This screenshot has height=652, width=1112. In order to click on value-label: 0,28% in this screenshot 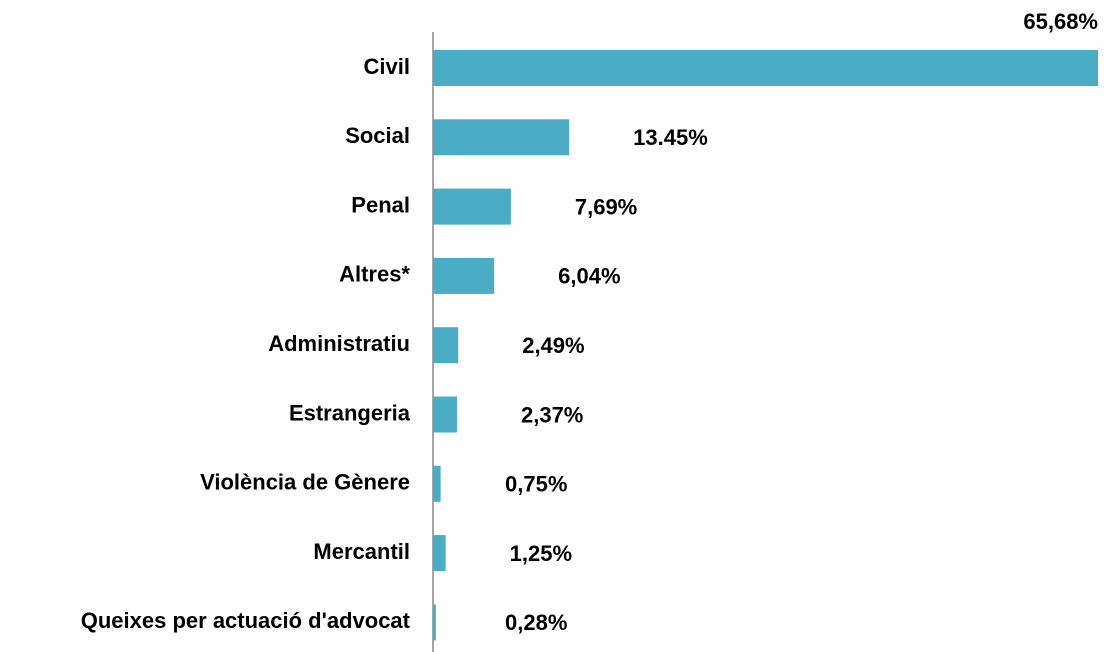, I will do `click(536, 622)`.